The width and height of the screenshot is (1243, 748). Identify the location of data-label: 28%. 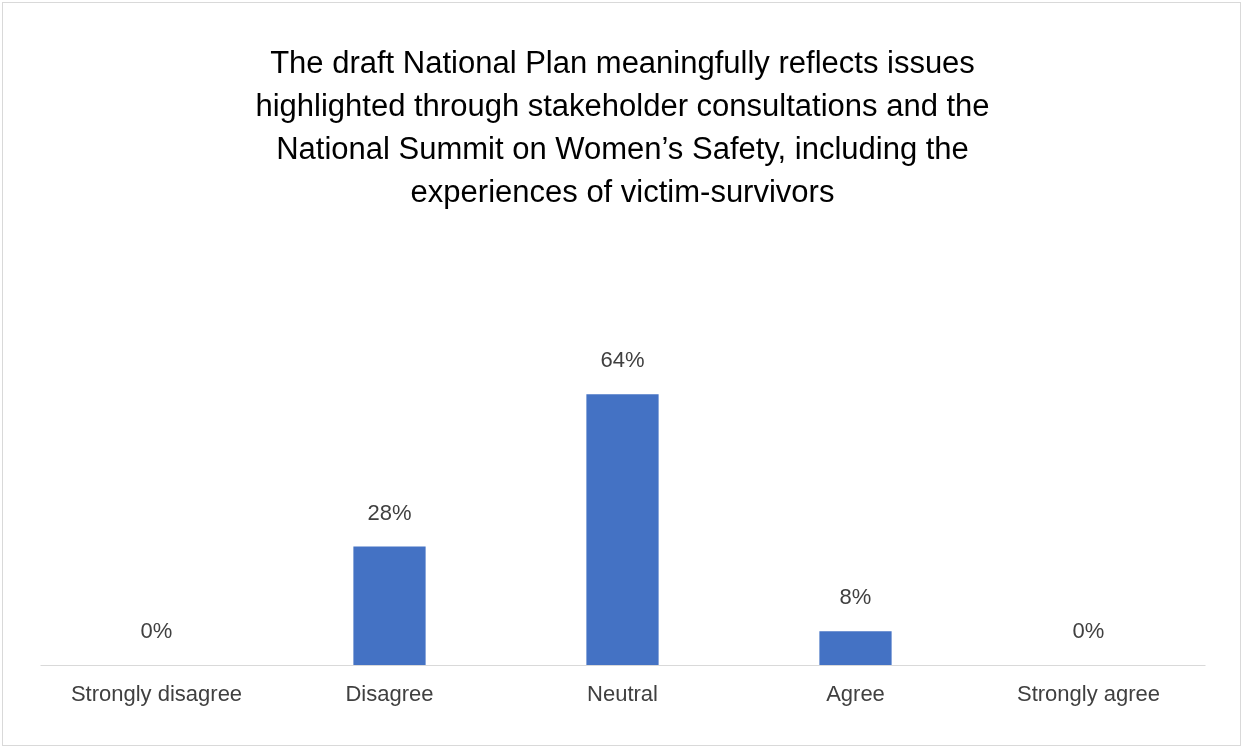
(389, 512).